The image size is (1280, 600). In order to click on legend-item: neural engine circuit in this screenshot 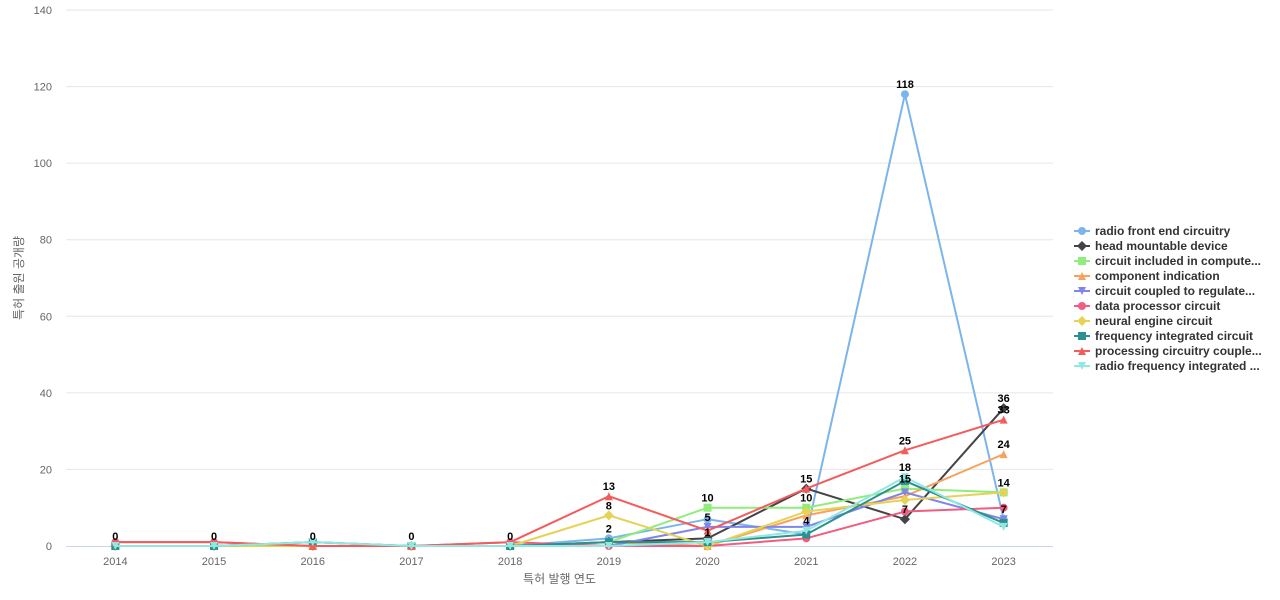, I will do `click(1143, 321)`.